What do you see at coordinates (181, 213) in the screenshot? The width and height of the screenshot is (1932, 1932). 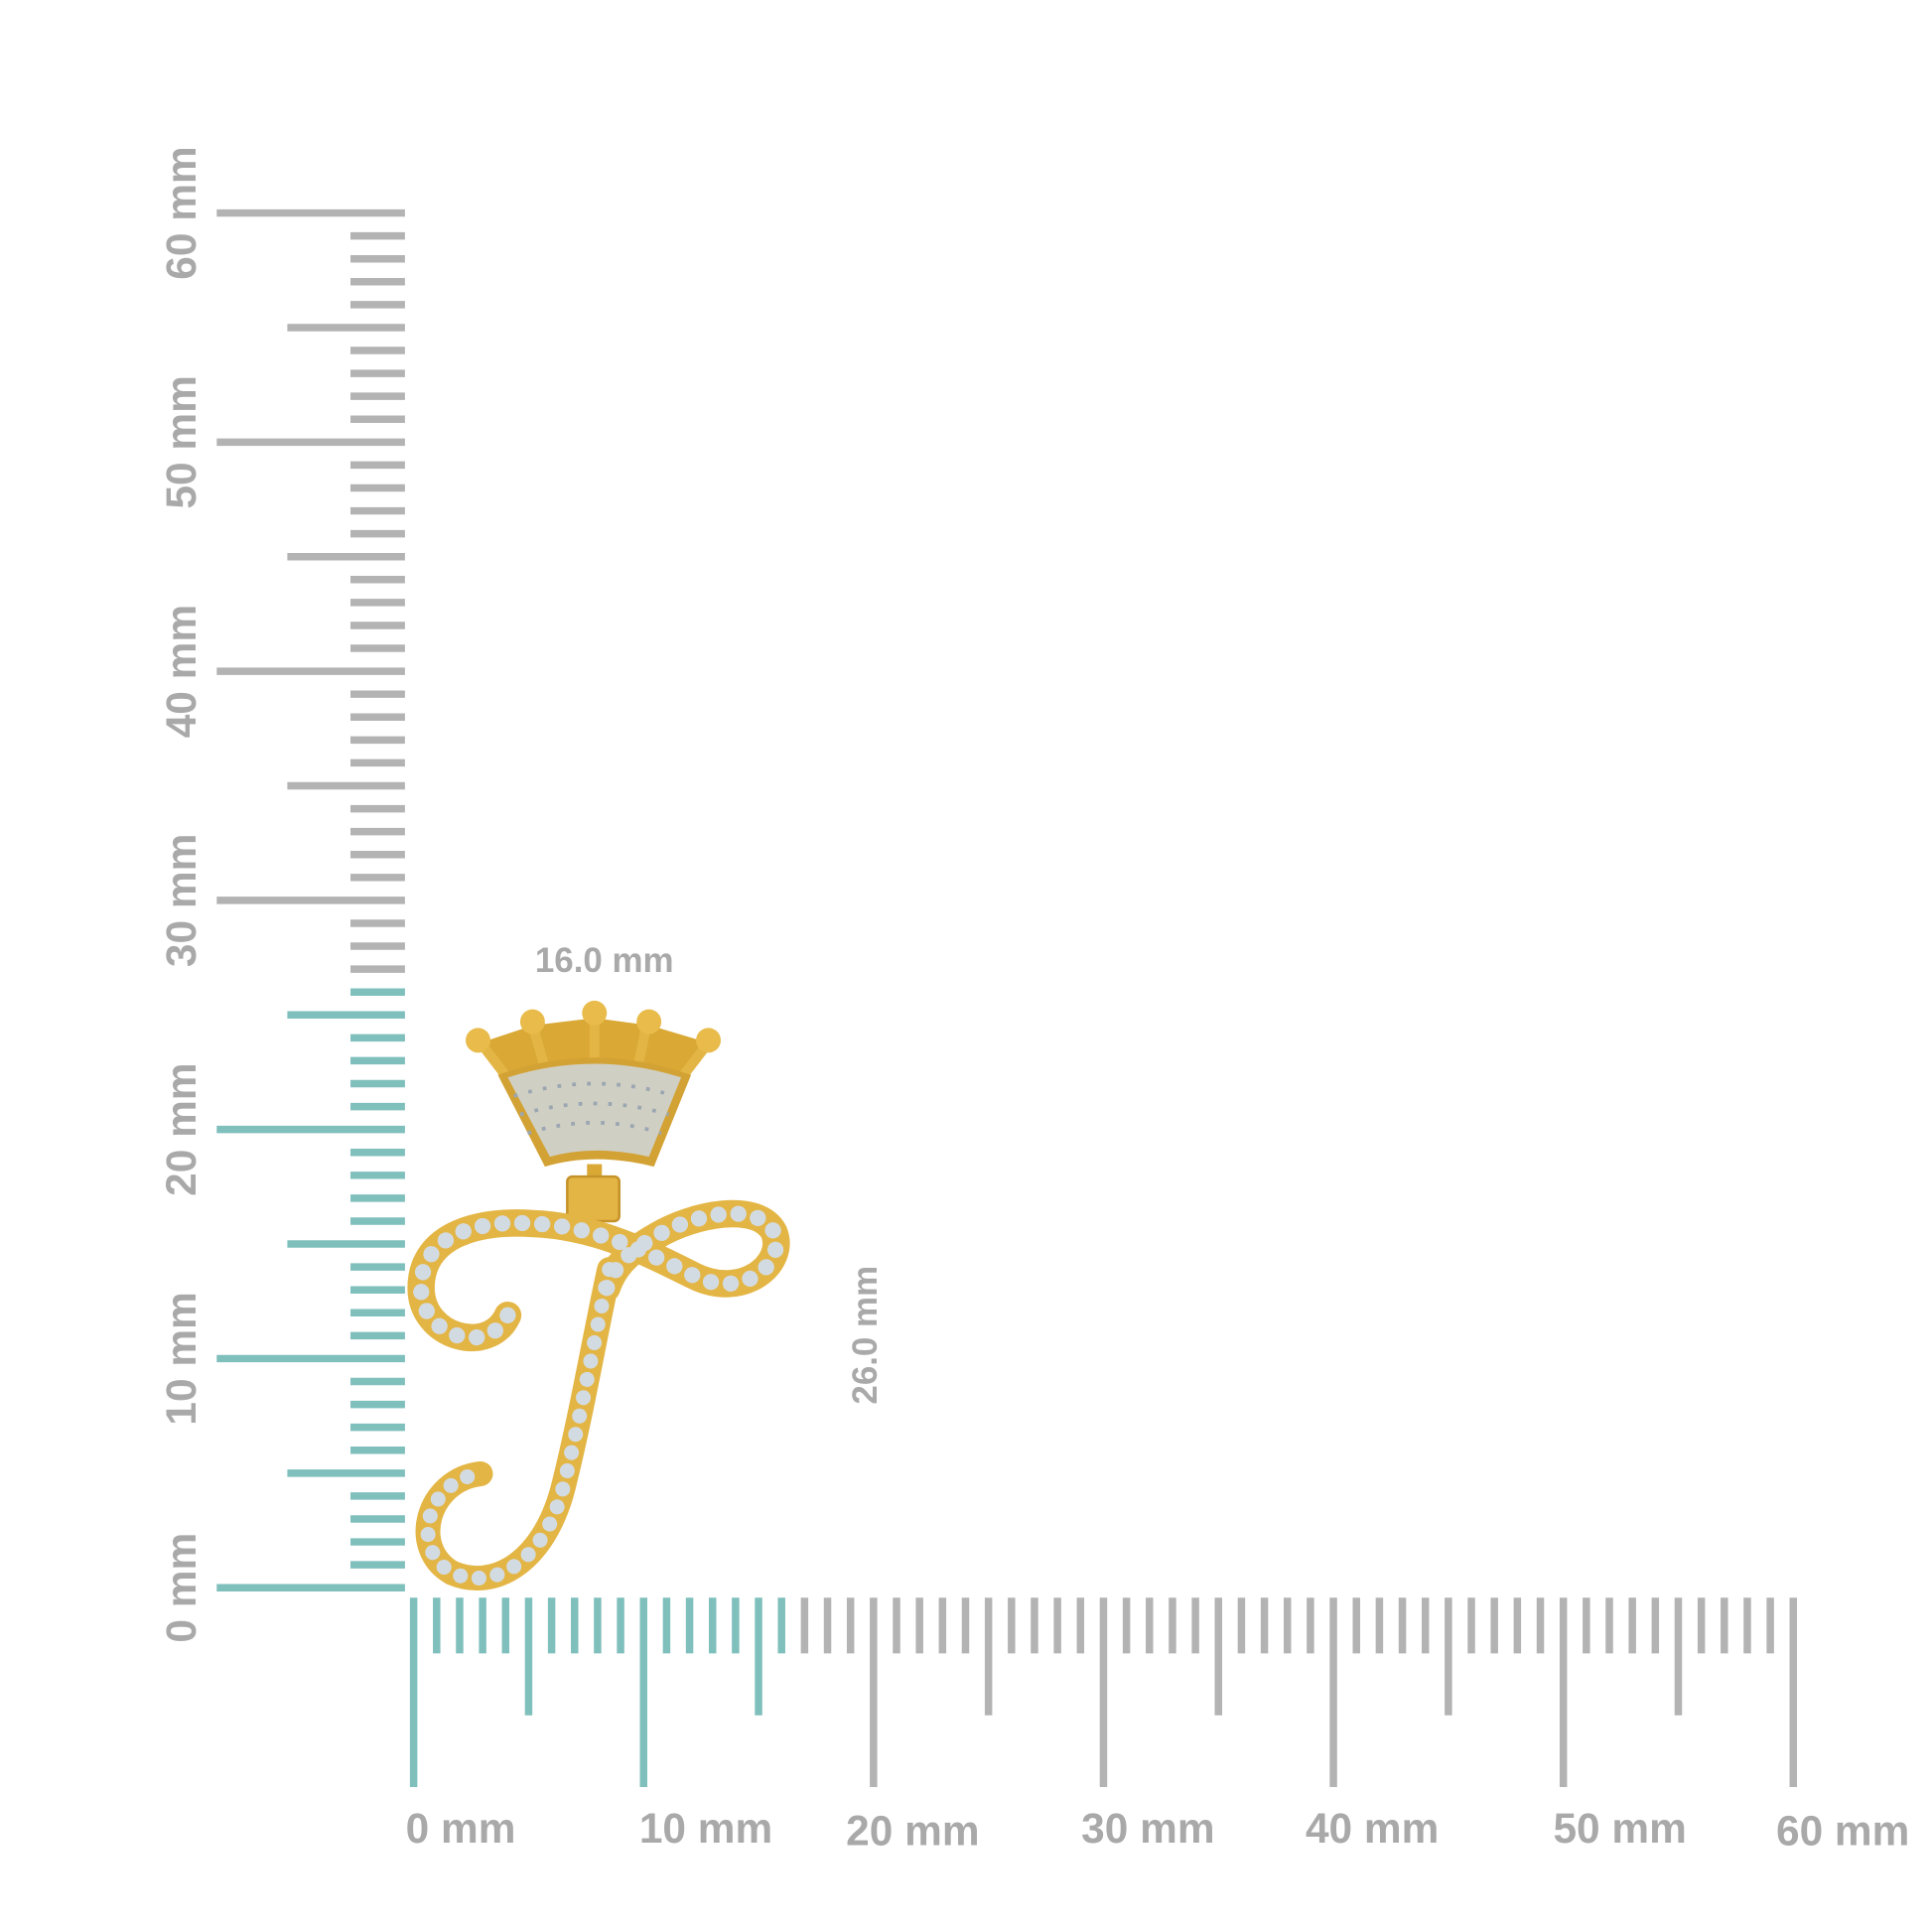 I see `v-label-60: 60 mm` at bounding box center [181, 213].